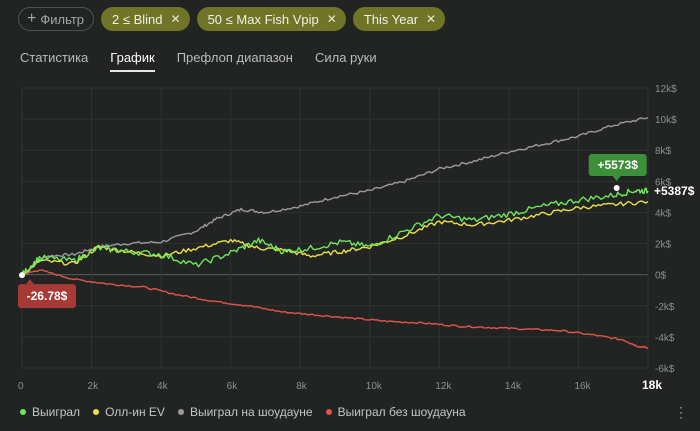  I want to click on add-filter-button: + Фильтр, so click(56, 19).